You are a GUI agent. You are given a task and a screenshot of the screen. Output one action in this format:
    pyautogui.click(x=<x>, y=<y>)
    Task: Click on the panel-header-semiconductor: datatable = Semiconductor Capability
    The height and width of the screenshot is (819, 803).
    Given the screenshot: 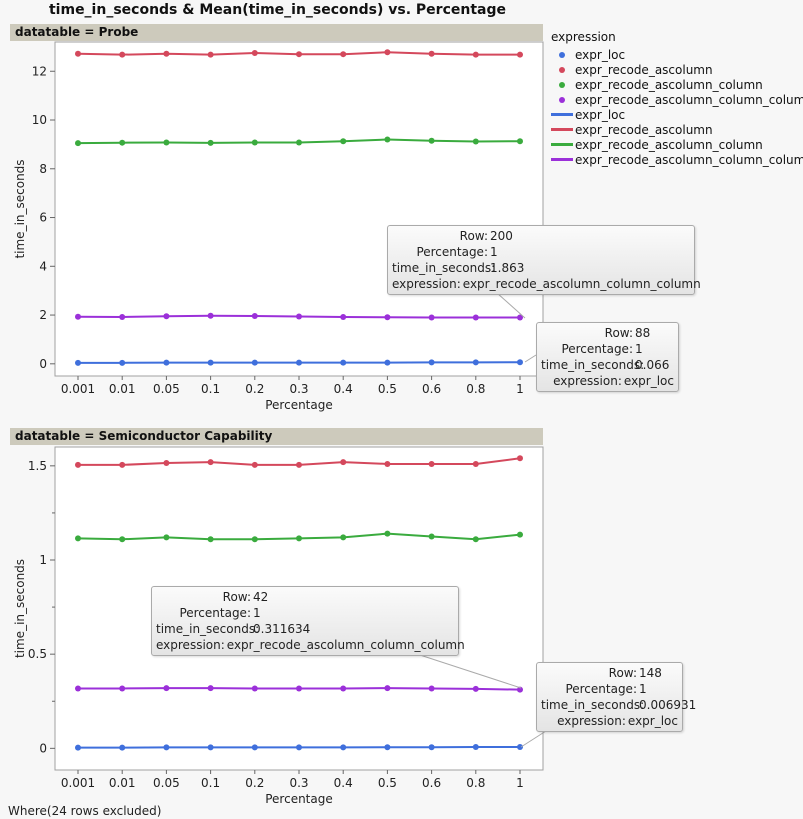 What is the action you would take?
    pyautogui.click(x=276, y=436)
    